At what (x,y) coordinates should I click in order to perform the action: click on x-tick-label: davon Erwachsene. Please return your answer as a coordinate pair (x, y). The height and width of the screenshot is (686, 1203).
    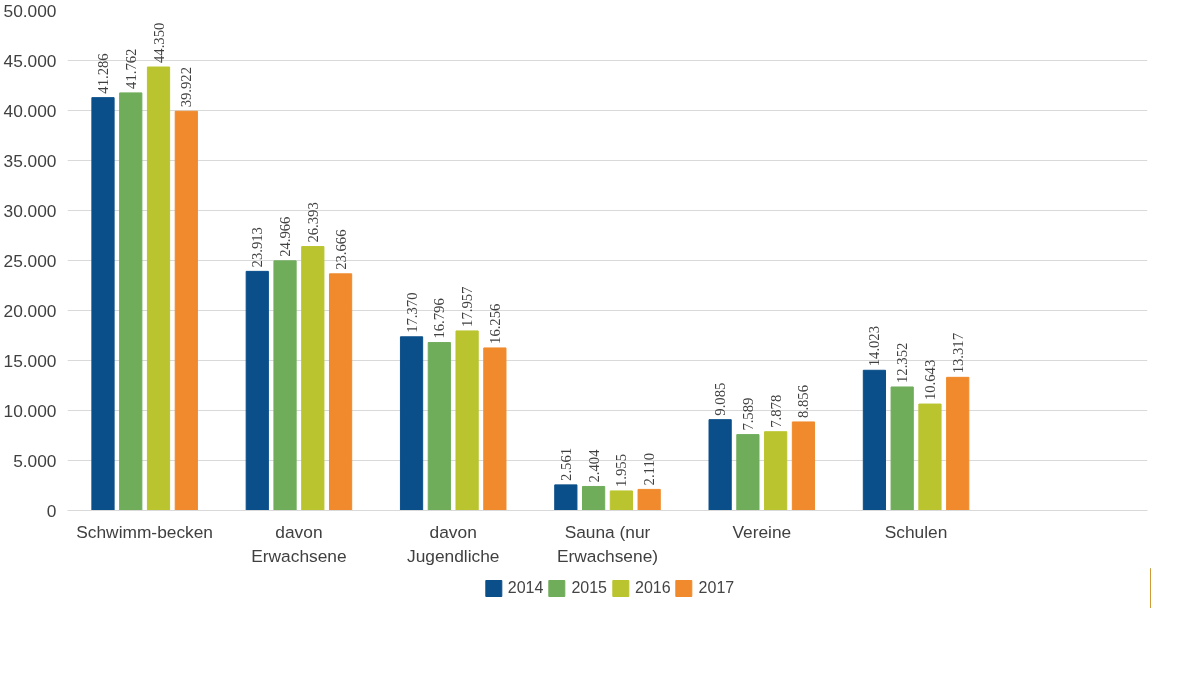
    Looking at the image, I should click on (299, 543).